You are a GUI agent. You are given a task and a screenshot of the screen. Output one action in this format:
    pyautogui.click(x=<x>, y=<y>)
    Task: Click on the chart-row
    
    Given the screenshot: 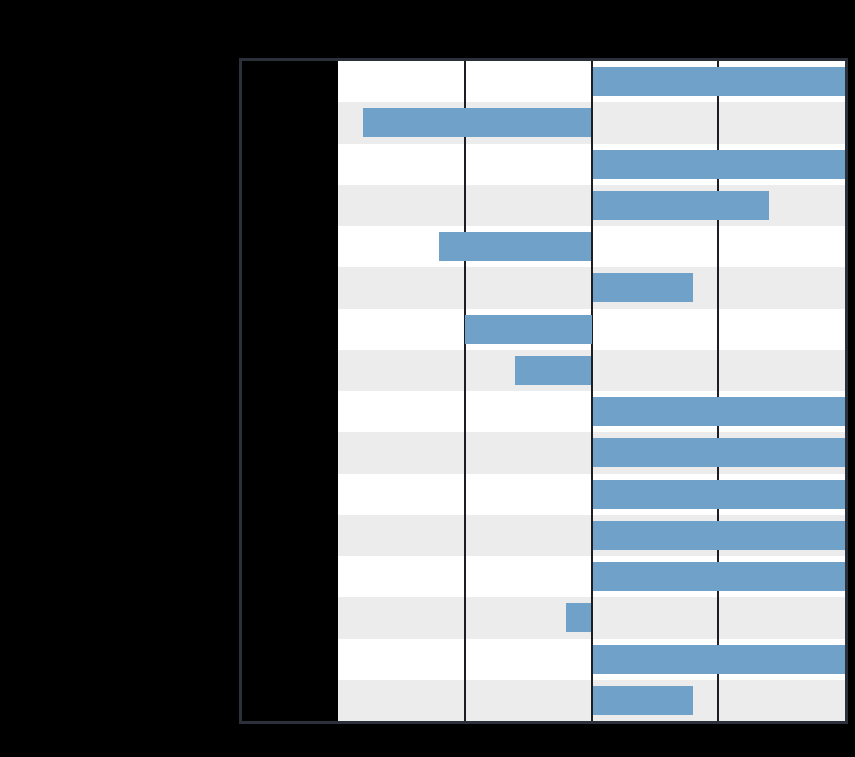 What is the action you would take?
    pyautogui.click(x=591, y=535)
    